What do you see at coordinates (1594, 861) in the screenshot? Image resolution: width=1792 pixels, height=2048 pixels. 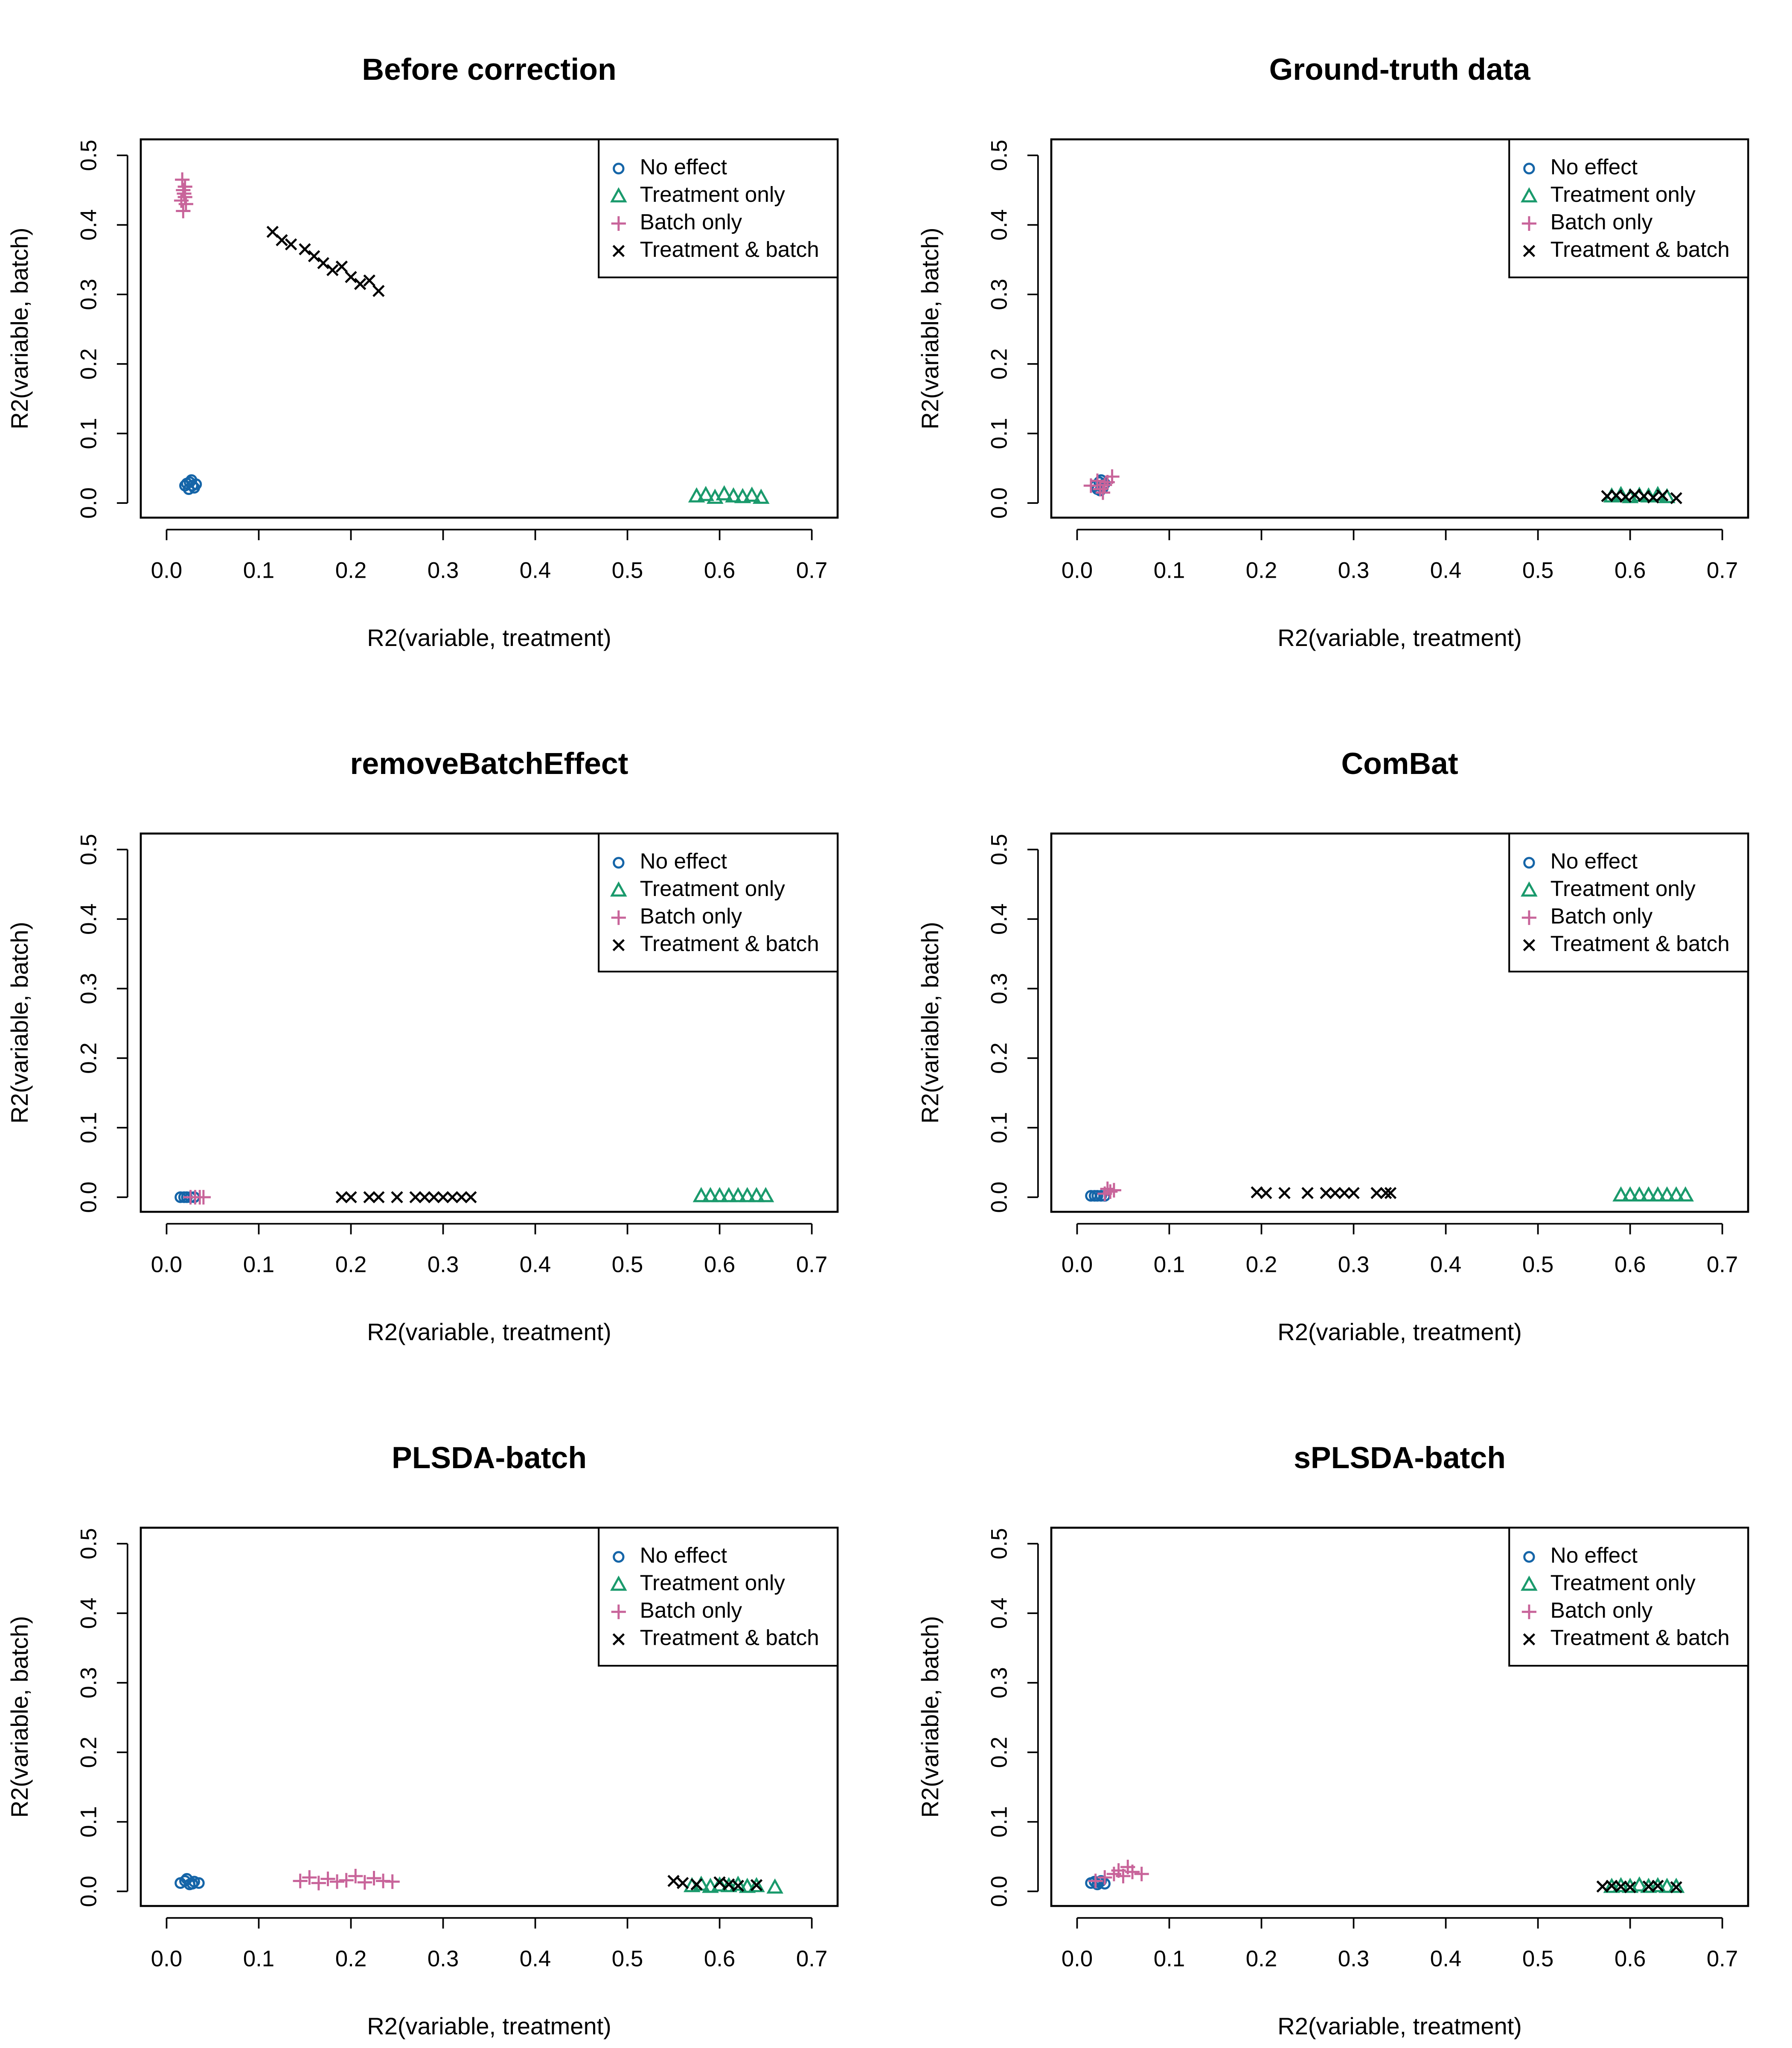 I see `legend-label: No effect` at bounding box center [1594, 861].